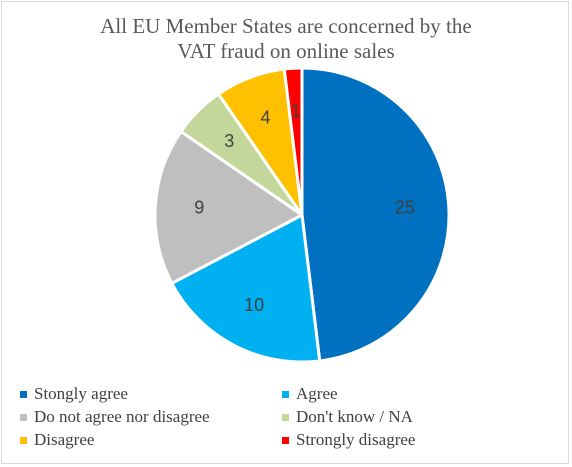 This screenshot has height=467, width=572. I want to click on legend-swatch-stongly-agree, so click(23, 394).